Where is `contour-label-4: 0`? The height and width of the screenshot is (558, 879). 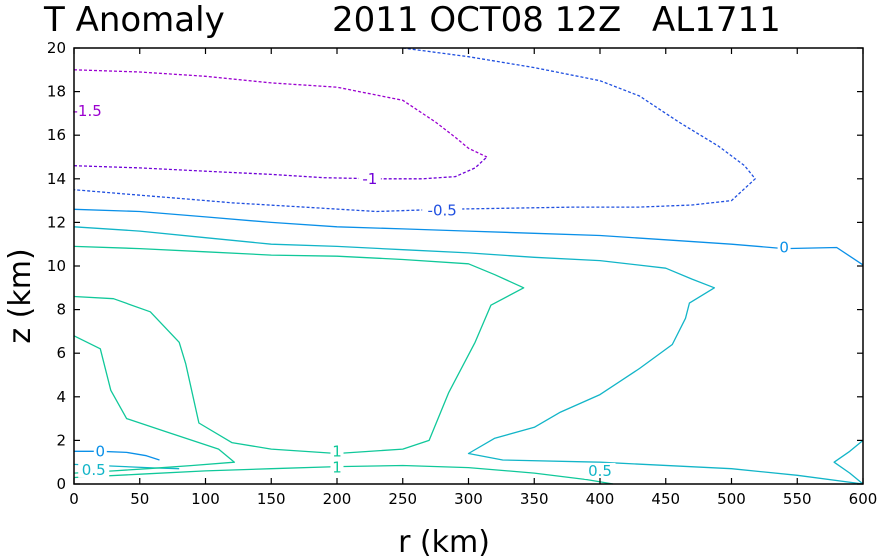 contour-label-4: 0 is located at coordinates (101, 451).